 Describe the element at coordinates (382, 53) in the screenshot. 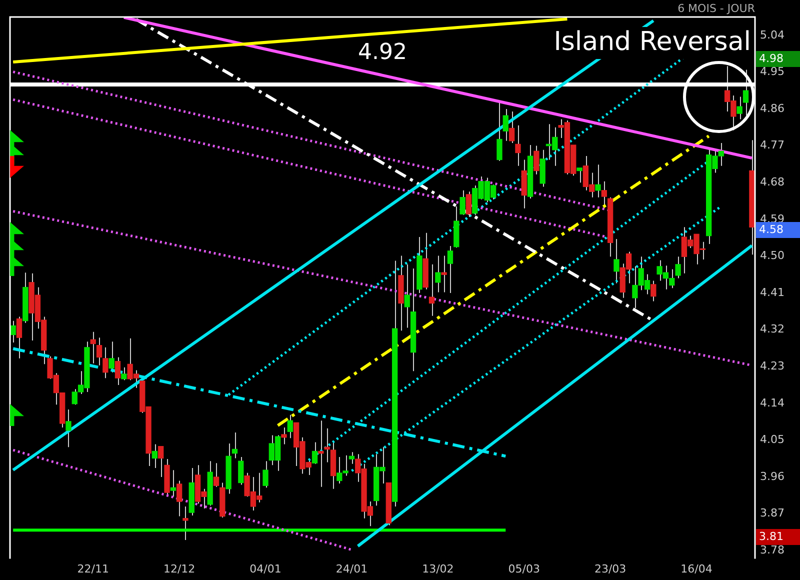

I see `ref-line-label: 4.92` at that location.